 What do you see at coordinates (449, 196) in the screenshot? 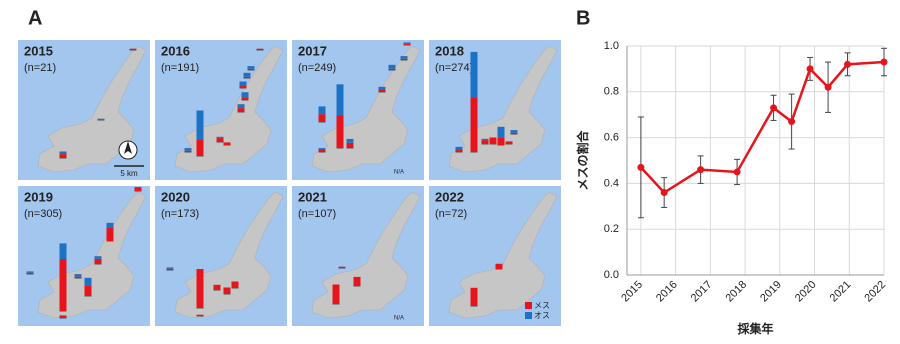
I see `map-year: 2022` at bounding box center [449, 196].